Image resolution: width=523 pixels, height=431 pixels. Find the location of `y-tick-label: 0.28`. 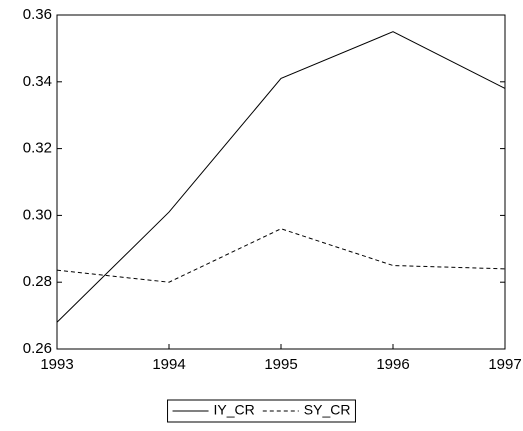

y-tick-label: 0.28 is located at coordinates (37, 281).